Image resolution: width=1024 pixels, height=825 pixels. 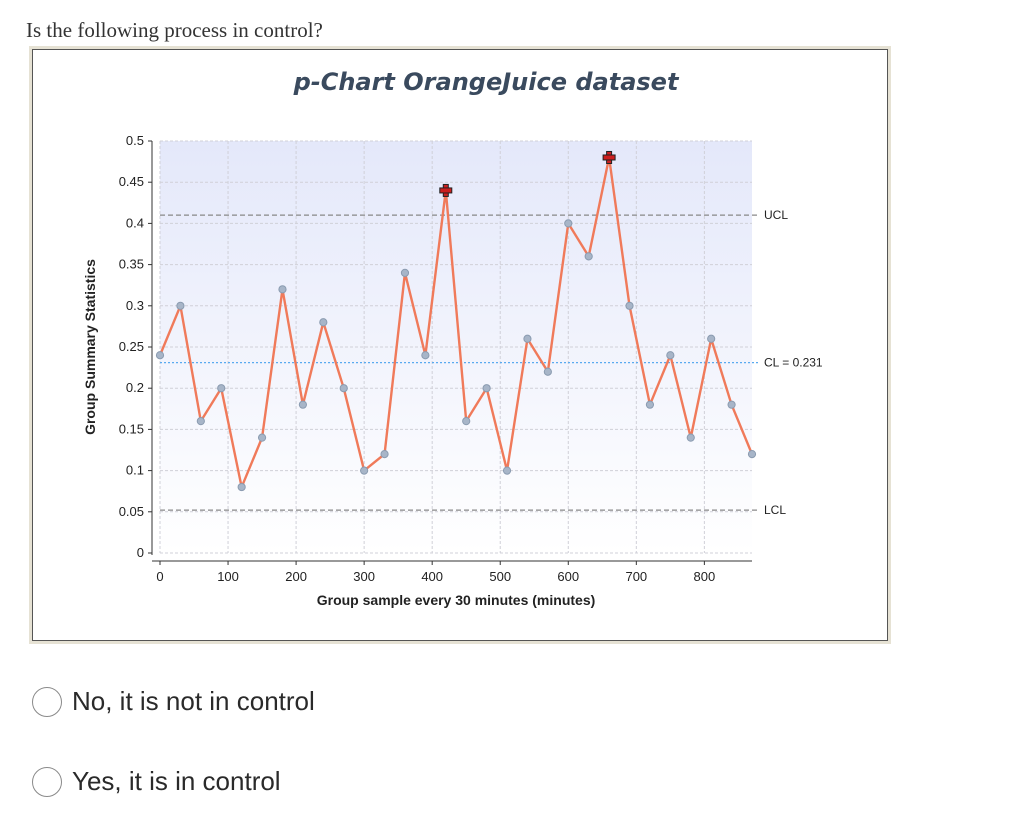 I want to click on y-tick-label: 0.3, so click(x=135, y=305).